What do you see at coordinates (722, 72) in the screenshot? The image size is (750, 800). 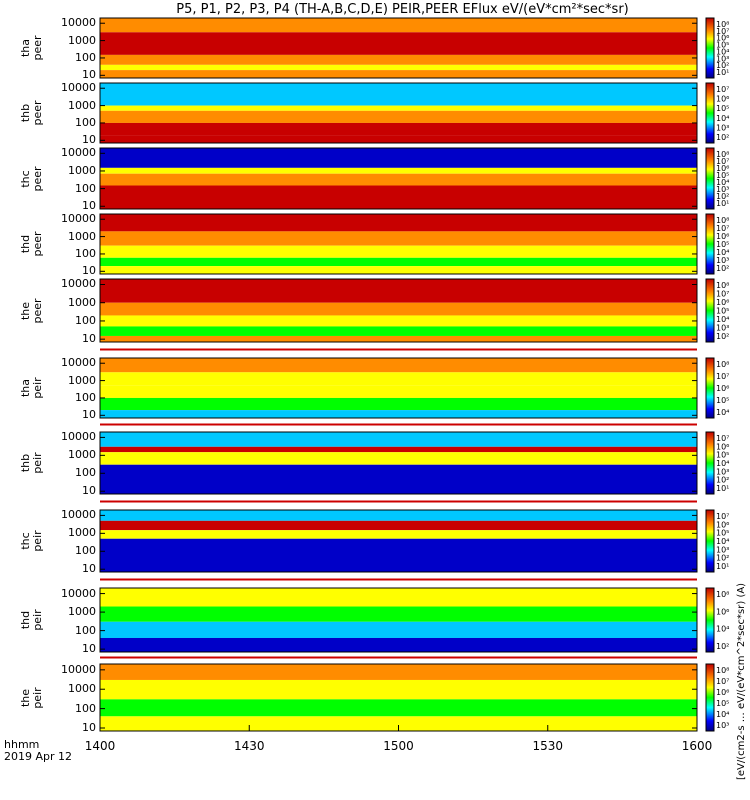 I see `colorbar-tick-label: 10¹` at bounding box center [722, 72].